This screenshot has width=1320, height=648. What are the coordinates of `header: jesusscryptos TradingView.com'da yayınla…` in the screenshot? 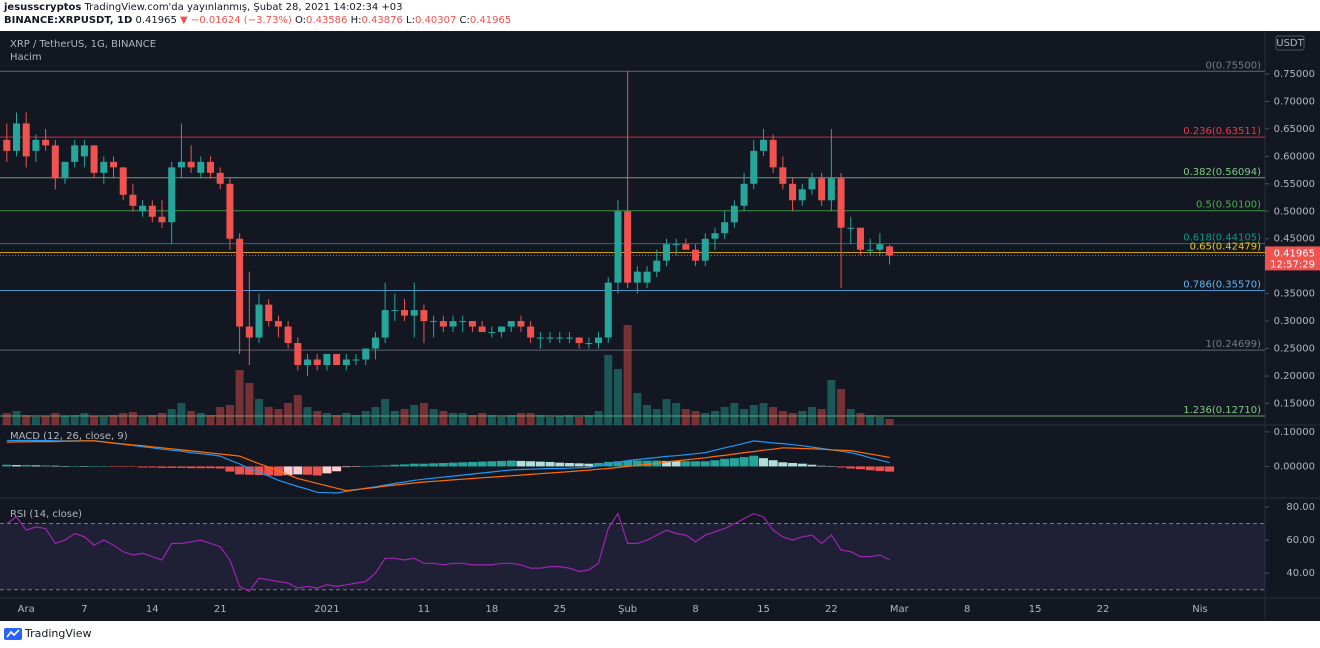 It's located at (257, 14).